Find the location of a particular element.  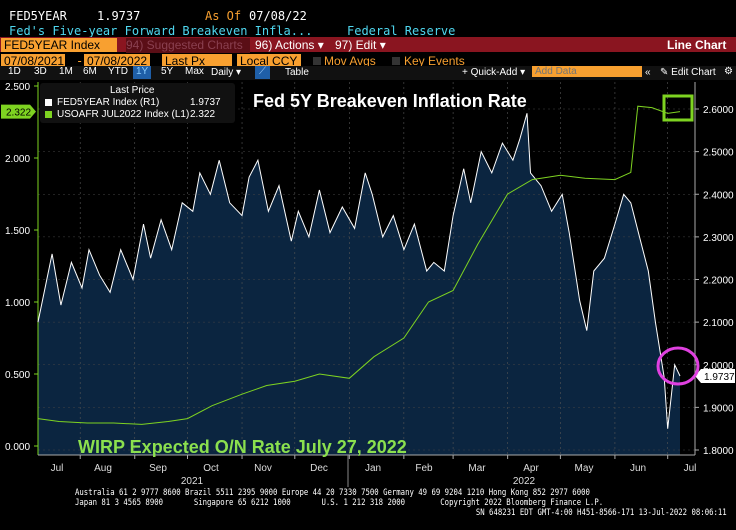

left-last-tag-label: 2.322 is located at coordinates (18, 113).